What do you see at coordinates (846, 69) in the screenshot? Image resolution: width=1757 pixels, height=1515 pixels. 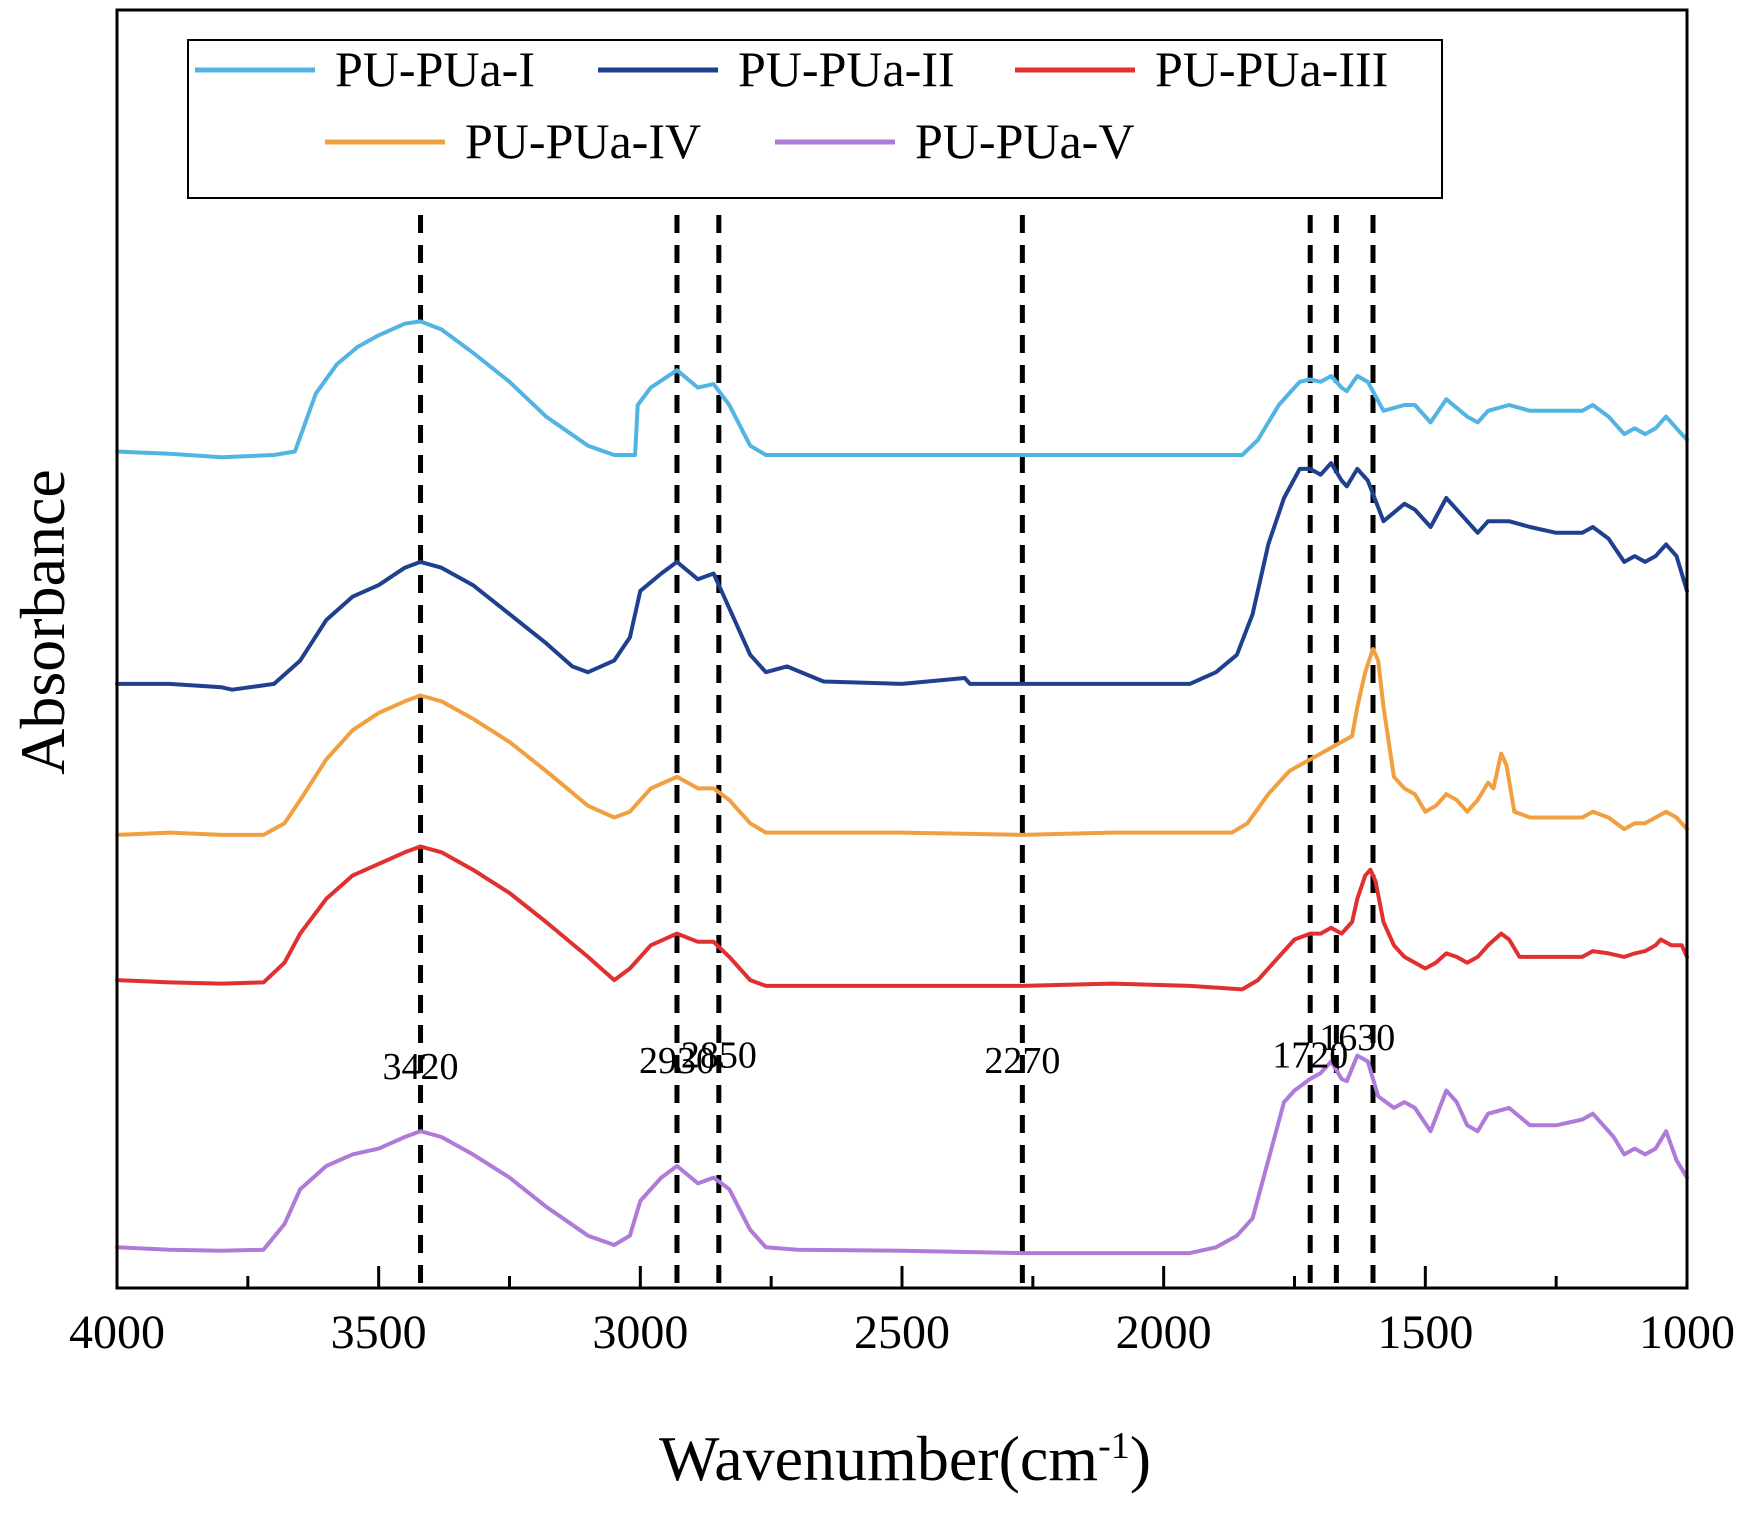 I see `legend-label: PU-PUa-II` at bounding box center [846, 69].